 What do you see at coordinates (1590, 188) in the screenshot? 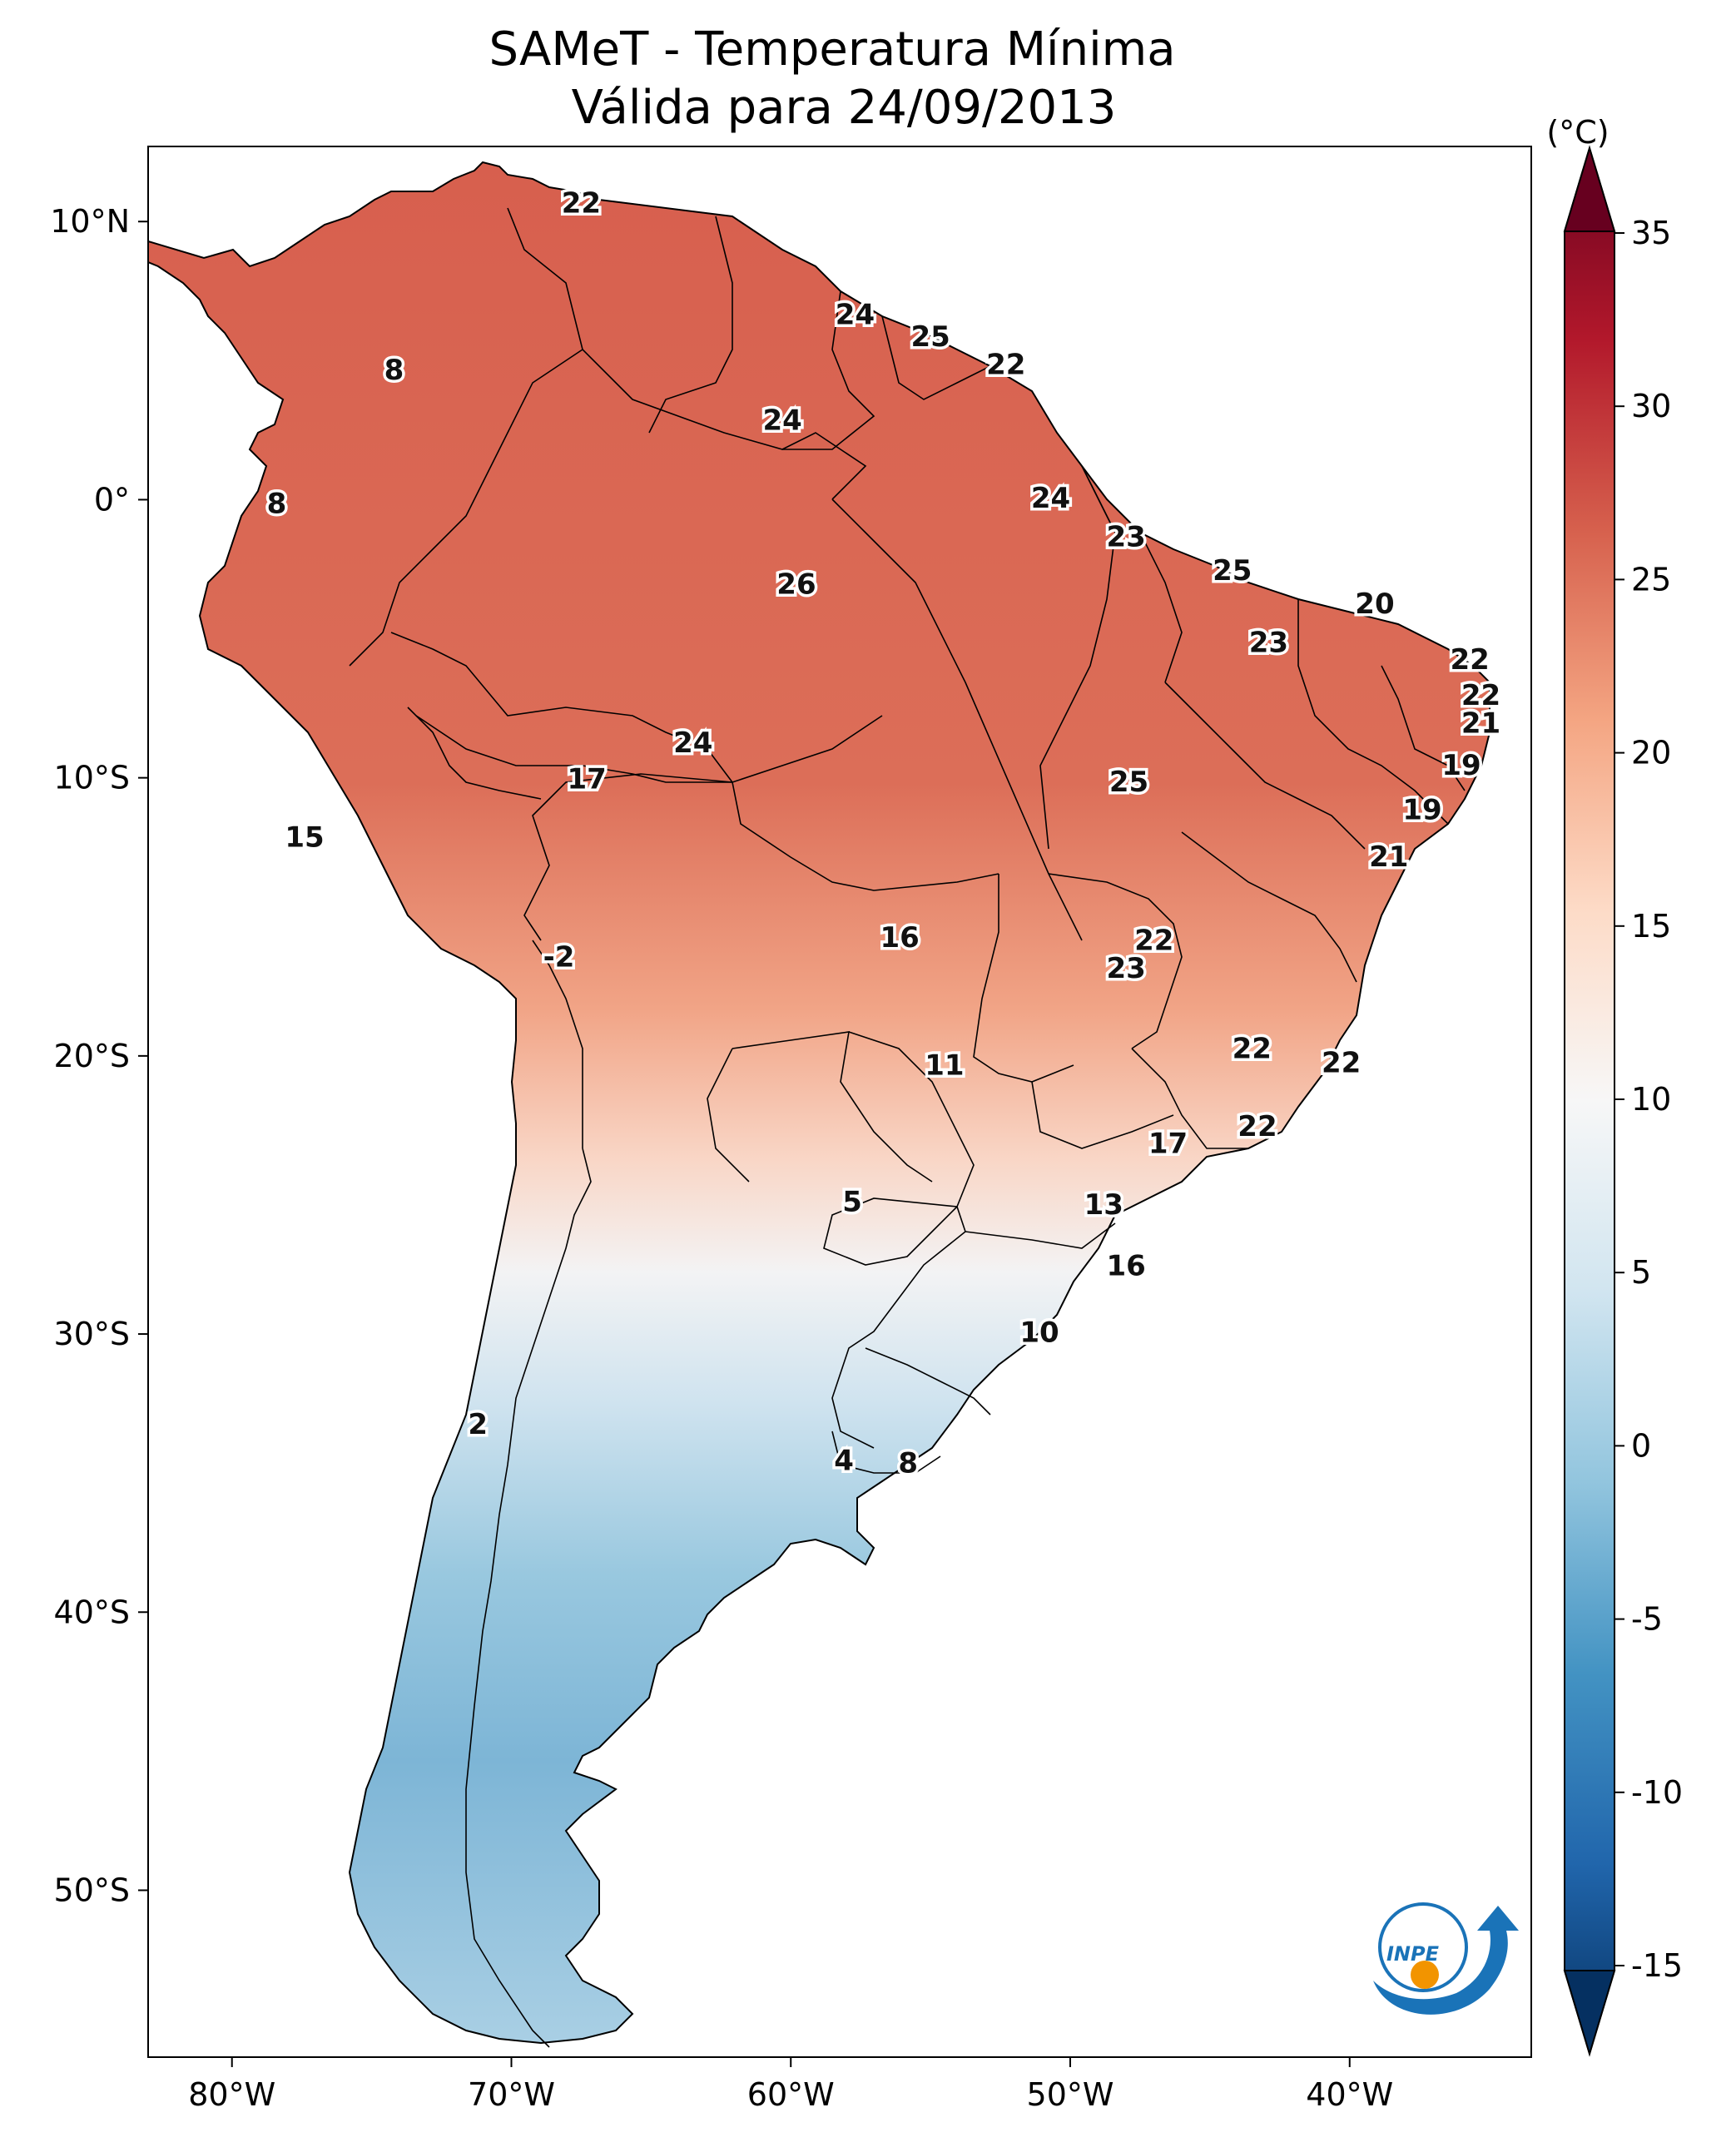
I see `colorbar-top-arrow` at bounding box center [1590, 188].